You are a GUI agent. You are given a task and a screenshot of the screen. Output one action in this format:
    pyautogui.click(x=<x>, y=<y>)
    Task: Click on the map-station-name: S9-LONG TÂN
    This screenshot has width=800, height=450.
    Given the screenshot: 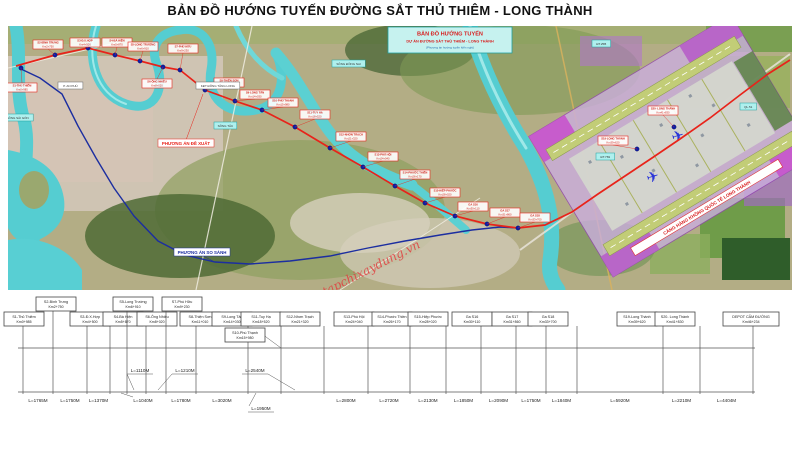 What is the action you would take?
    pyautogui.click(x=255, y=92)
    